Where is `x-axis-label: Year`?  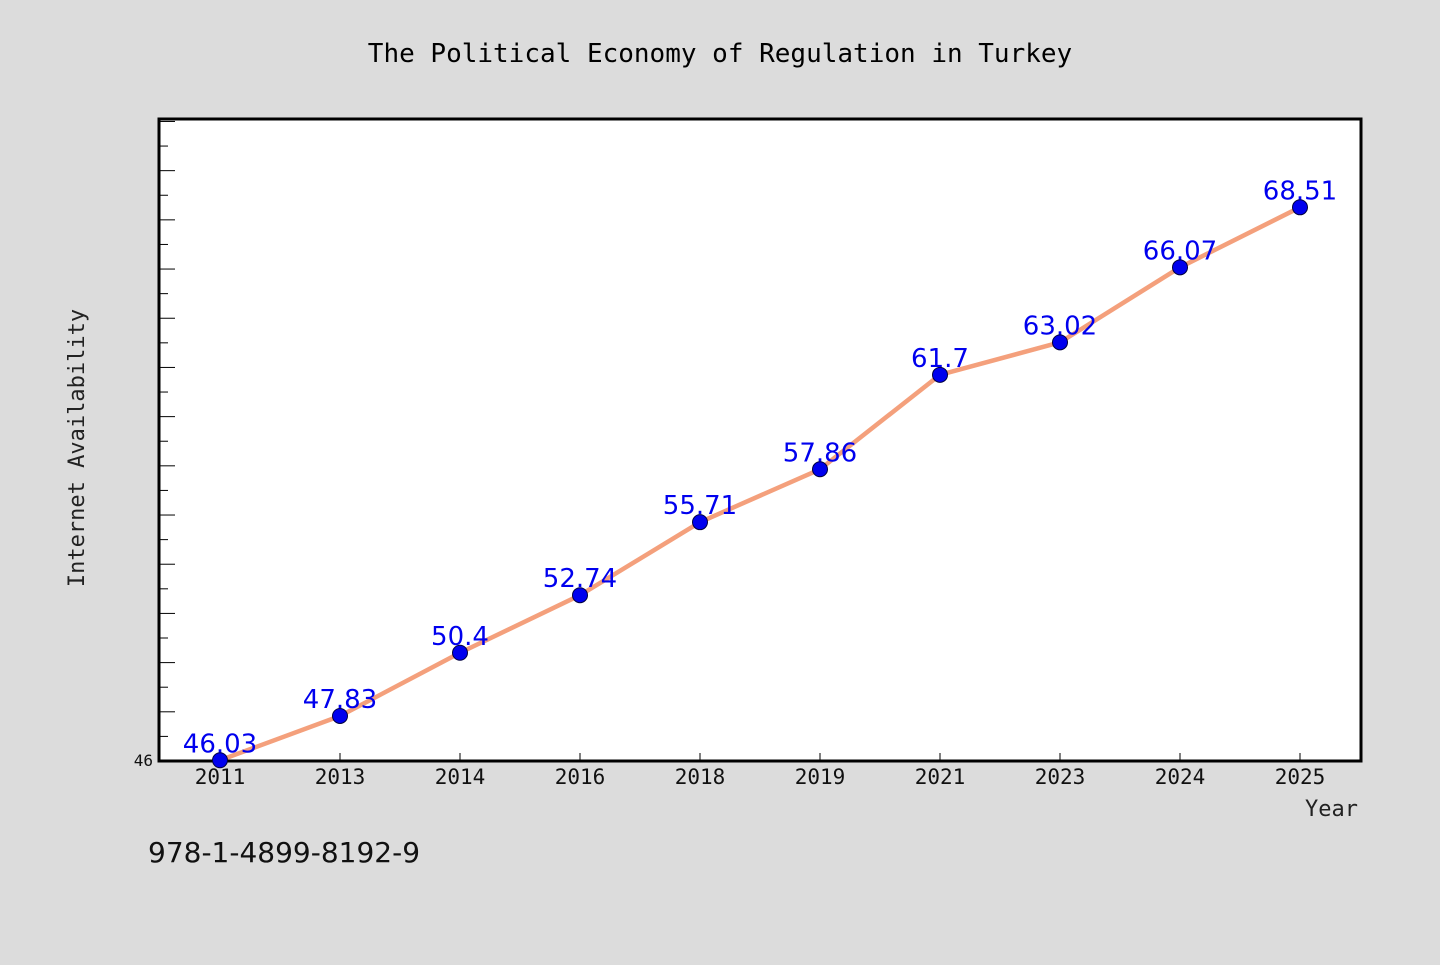
x-axis-label: Year is located at coordinates (1331, 809).